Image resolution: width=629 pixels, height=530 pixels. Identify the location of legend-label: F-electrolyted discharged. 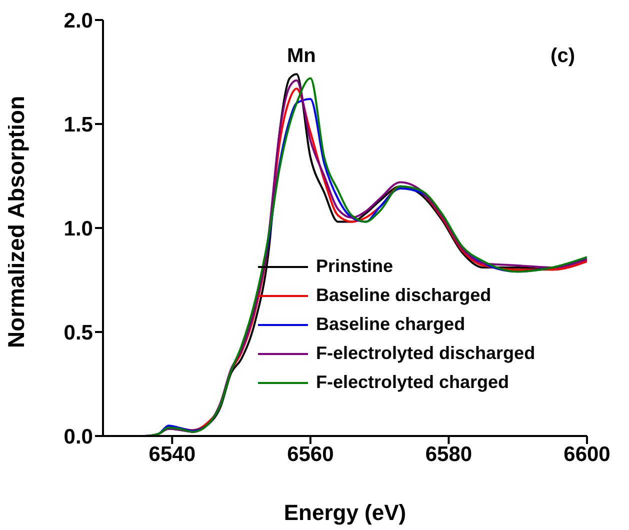
(426, 353).